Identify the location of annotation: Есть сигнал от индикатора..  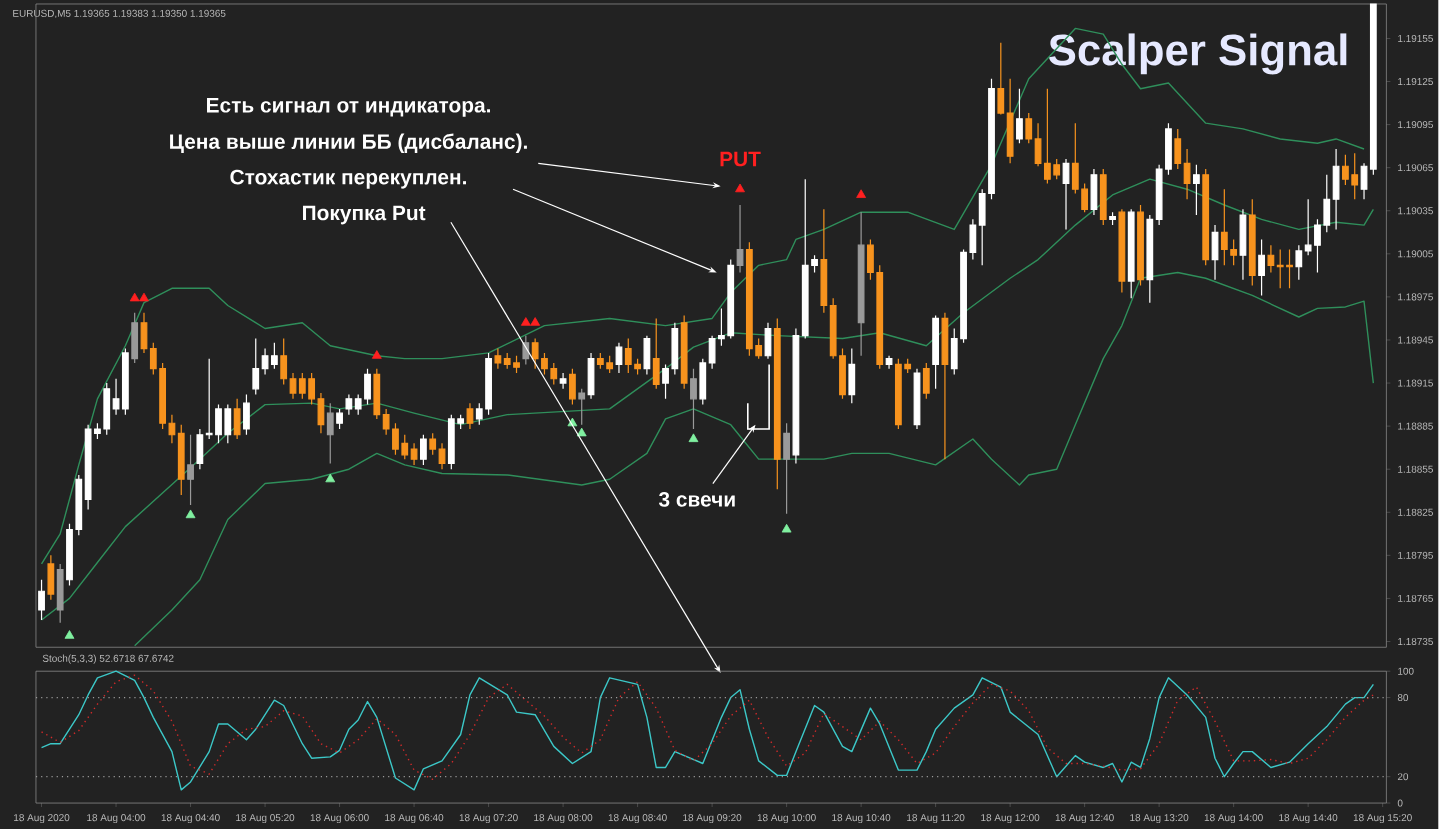
(349, 107).